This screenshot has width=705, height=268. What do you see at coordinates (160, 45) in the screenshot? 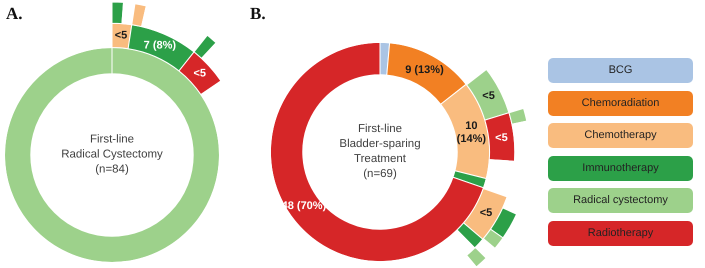
I see `data-label: 7 (8%)` at bounding box center [160, 45].